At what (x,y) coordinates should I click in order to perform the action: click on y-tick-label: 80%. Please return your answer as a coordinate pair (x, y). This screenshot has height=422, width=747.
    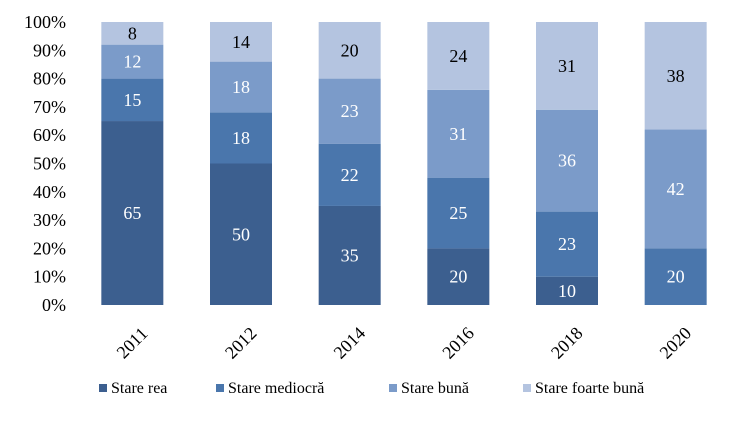
    Looking at the image, I should click on (49, 79).